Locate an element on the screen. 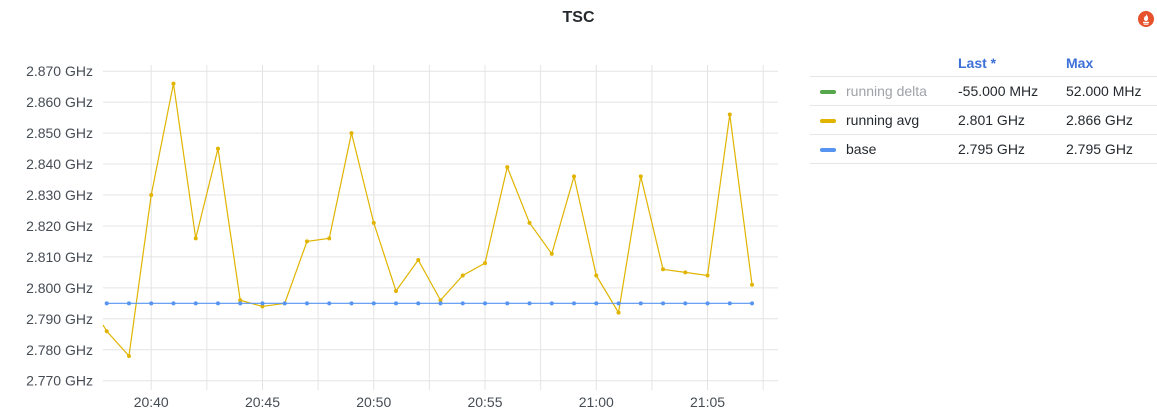 This screenshot has width=1157, height=412. legend-row-base: base 2.795 GHz 2.795 GHz is located at coordinates (983, 149).